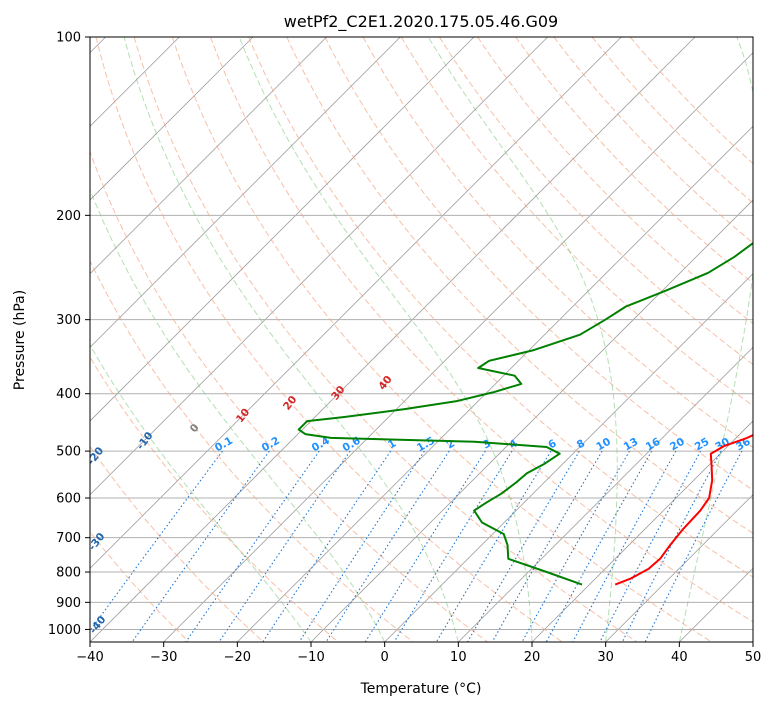  I want to click on y-tick-label: 400, so click(68, 394).